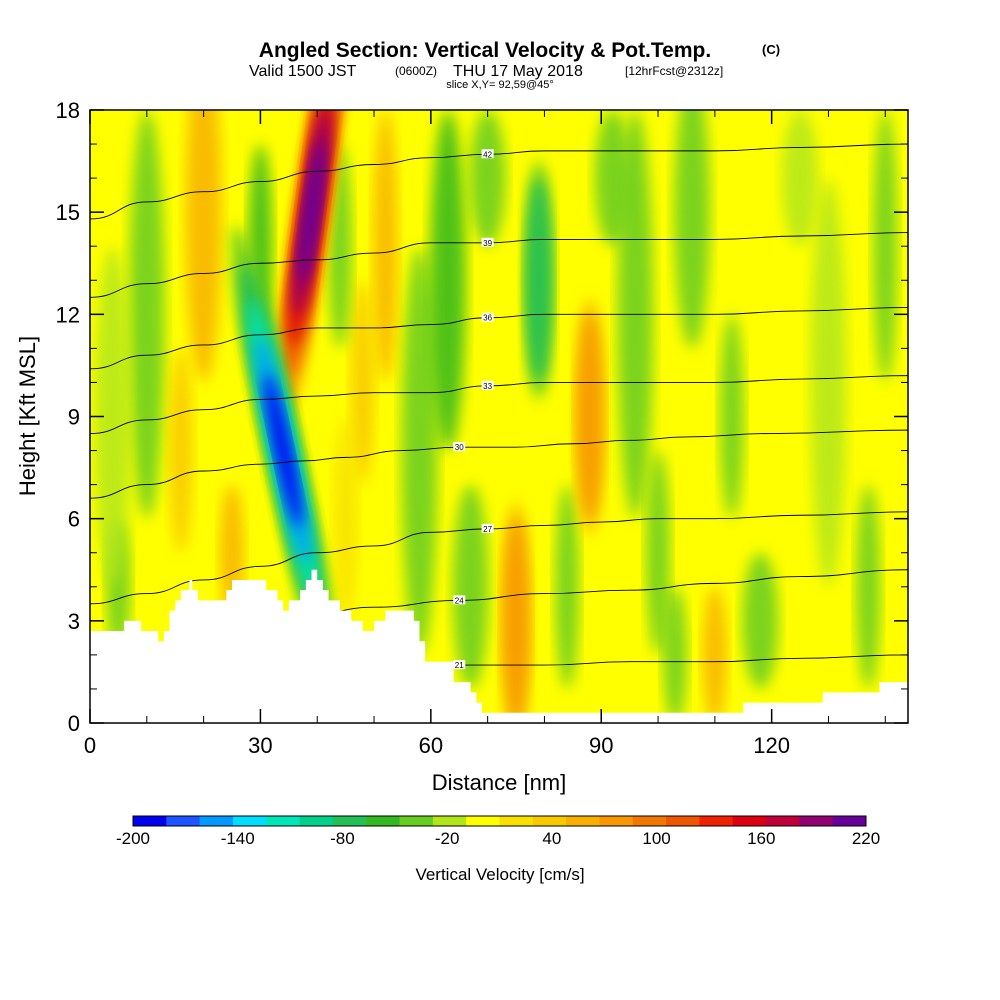 This screenshot has height=1000, width=1000. I want to click on y-tick-label-12: 12, so click(68, 314).